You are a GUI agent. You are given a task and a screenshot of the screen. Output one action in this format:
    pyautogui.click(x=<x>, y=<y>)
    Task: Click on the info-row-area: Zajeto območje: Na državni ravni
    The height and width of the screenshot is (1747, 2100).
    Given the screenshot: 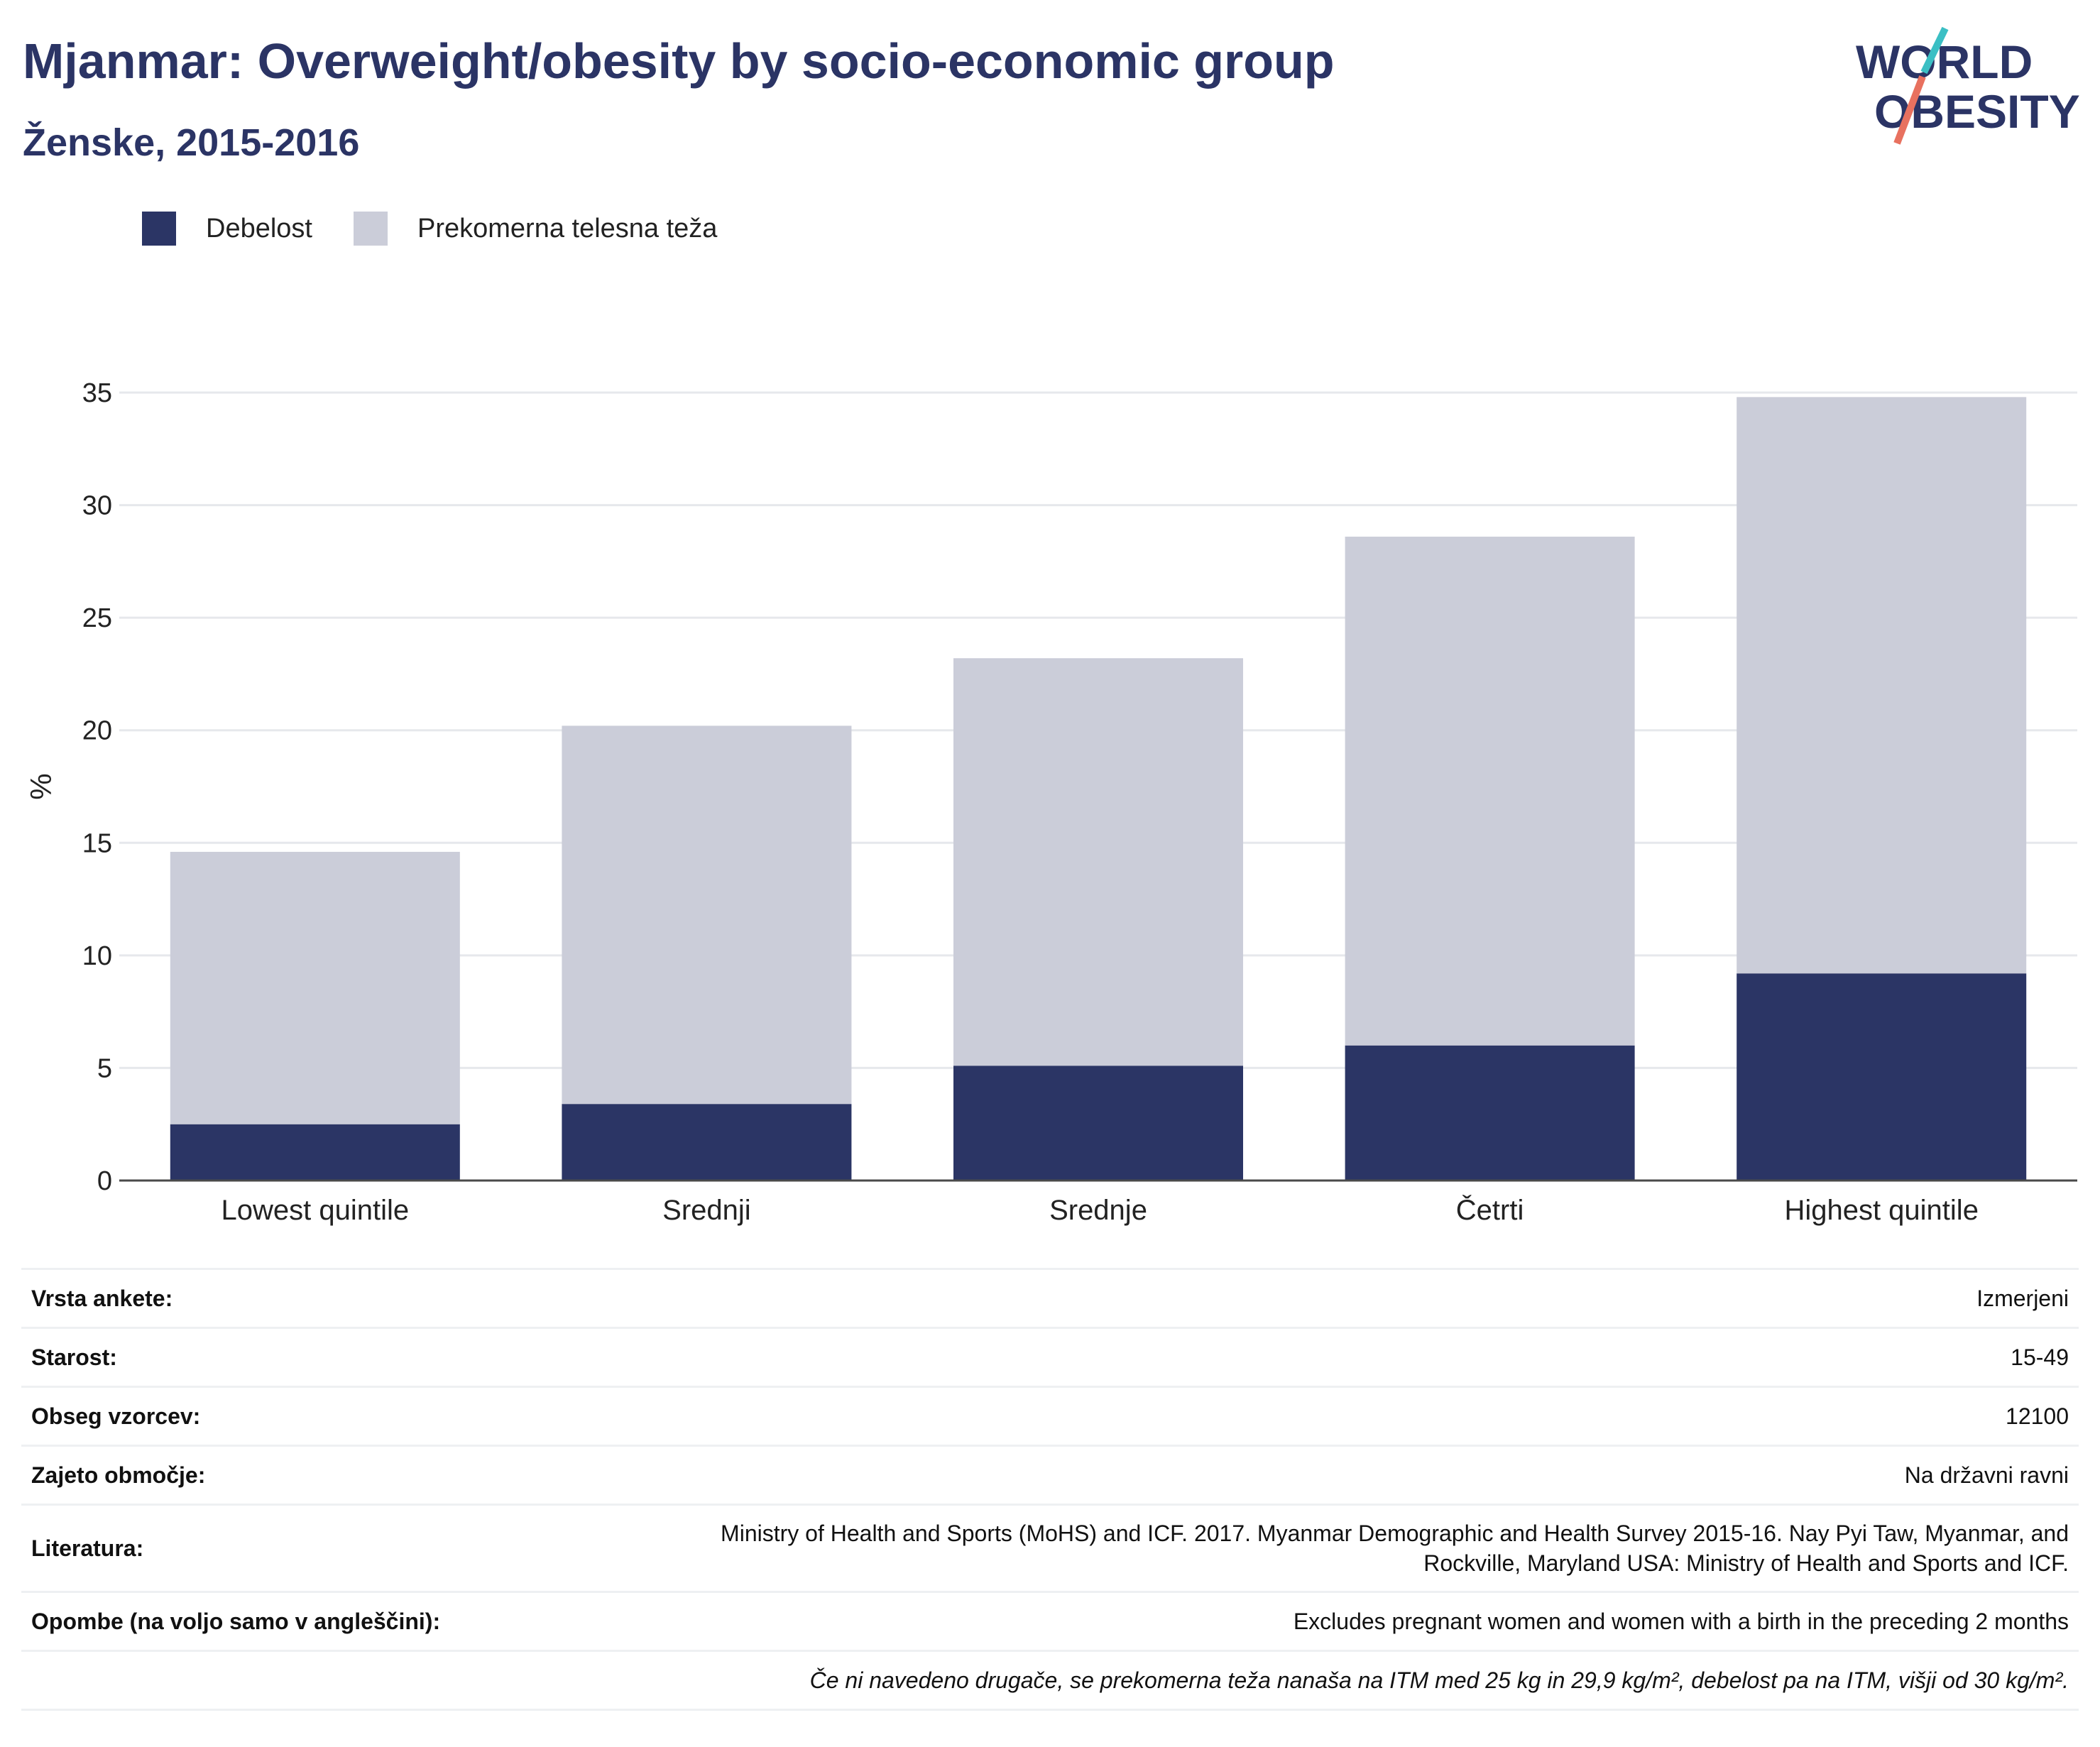 What is the action you would take?
    pyautogui.click(x=1050, y=1475)
    